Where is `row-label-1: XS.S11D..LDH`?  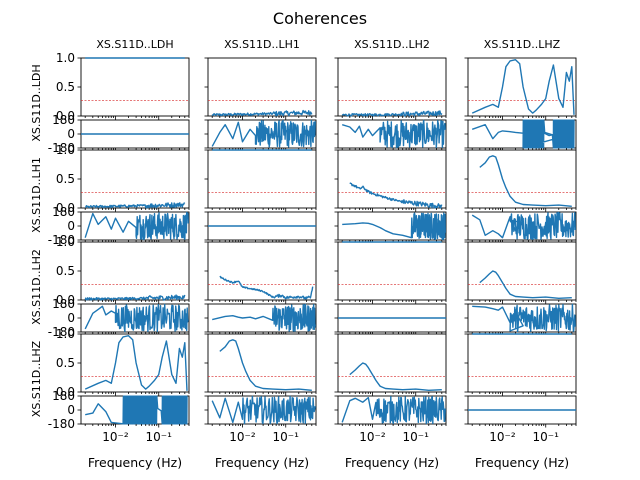
row-label-1: XS.S11D..LDH is located at coordinates (36, 102).